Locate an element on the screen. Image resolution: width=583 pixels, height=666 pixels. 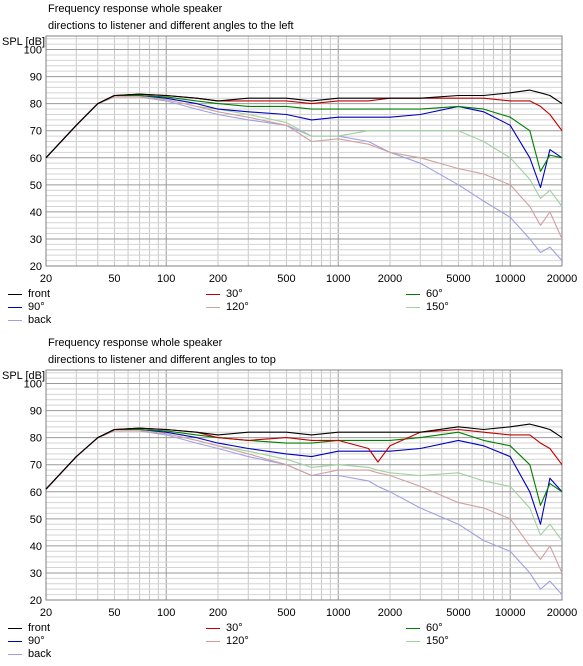
legend-top: front 30° 60° 90° 120° 150° back is located at coordinates (291, 644).